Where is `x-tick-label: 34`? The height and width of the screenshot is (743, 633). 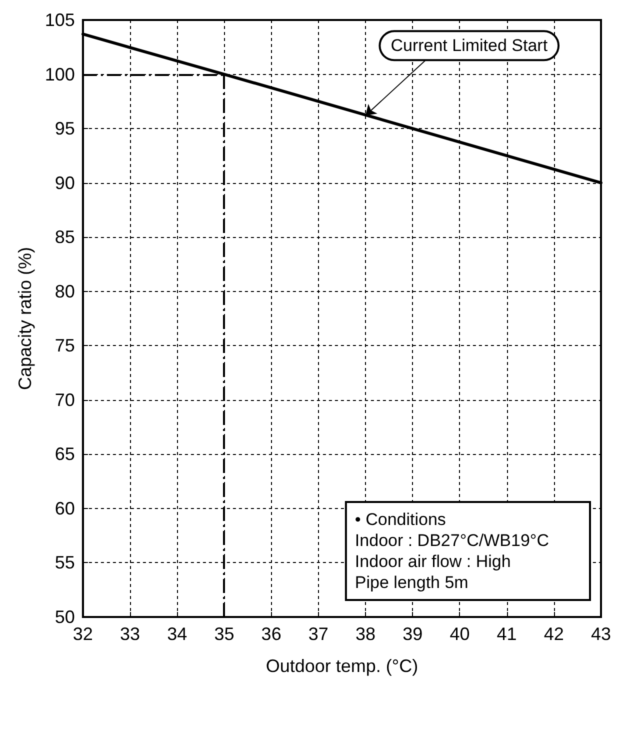 x-tick-label: 34 is located at coordinates (177, 634).